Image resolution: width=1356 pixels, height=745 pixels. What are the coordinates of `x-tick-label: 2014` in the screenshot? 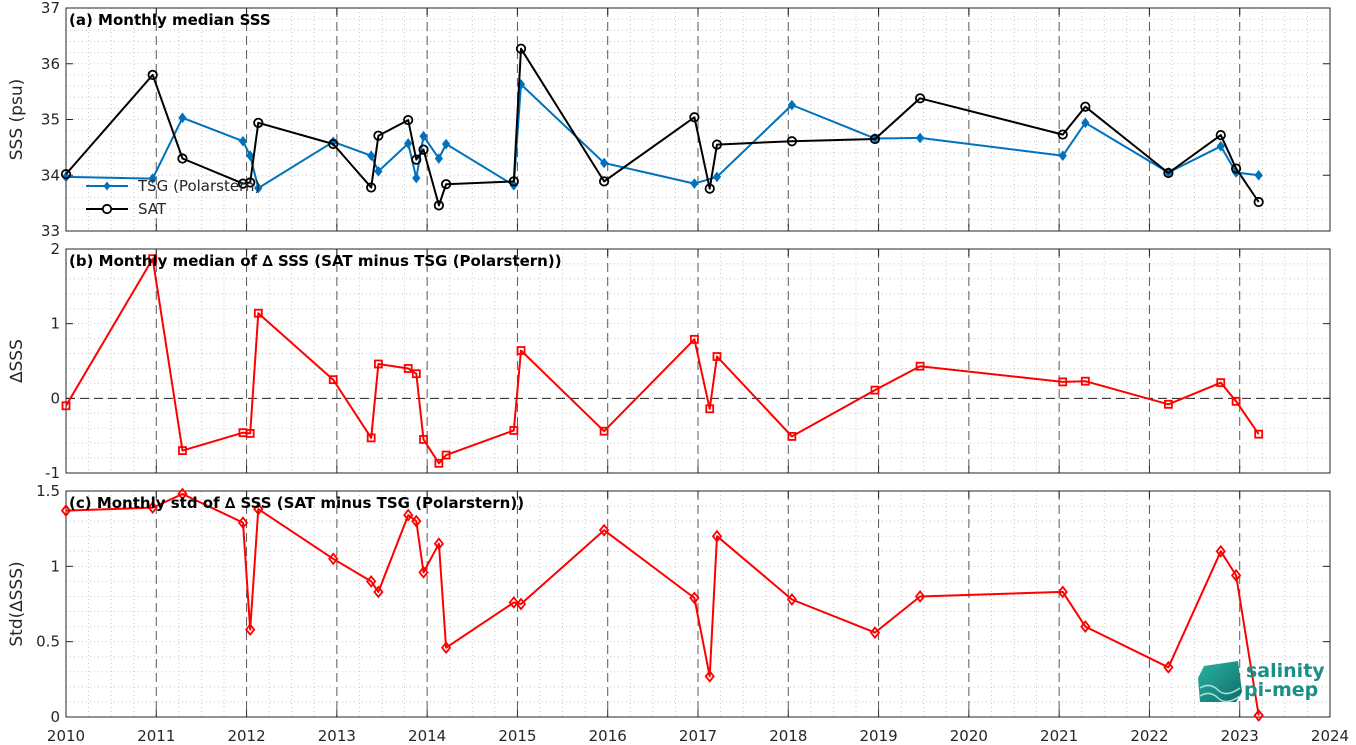 It's located at (427, 736).